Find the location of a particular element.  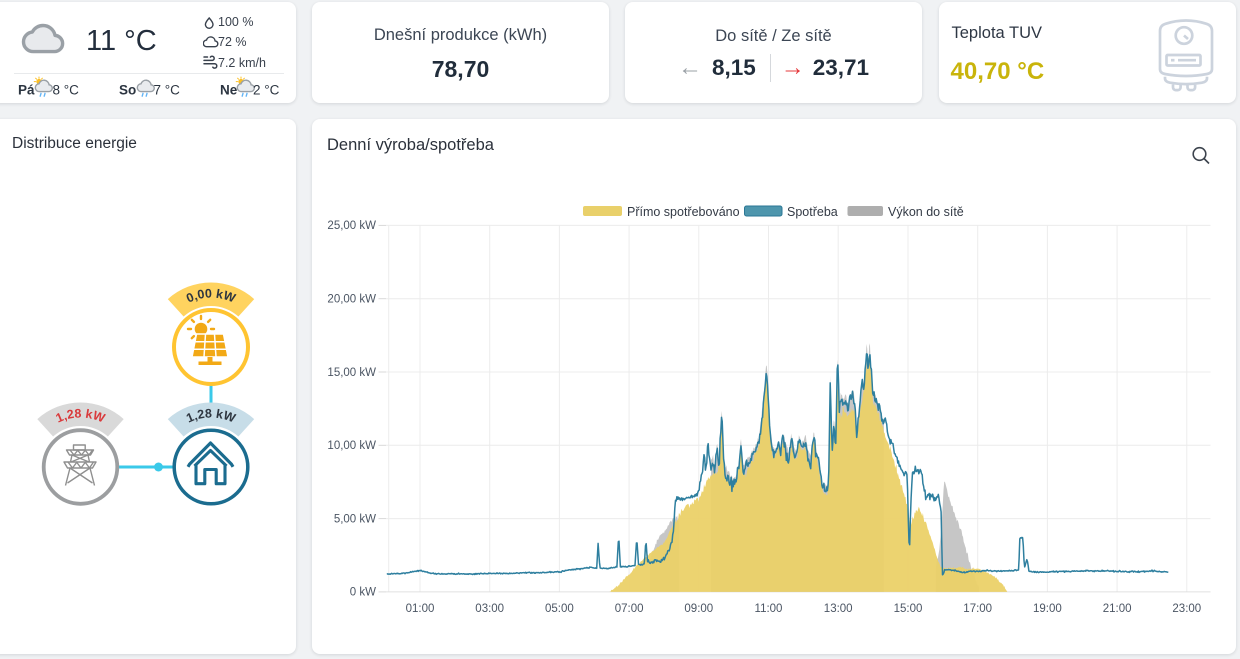

svg-text: 15:00 is located at coordinates (908, 609).